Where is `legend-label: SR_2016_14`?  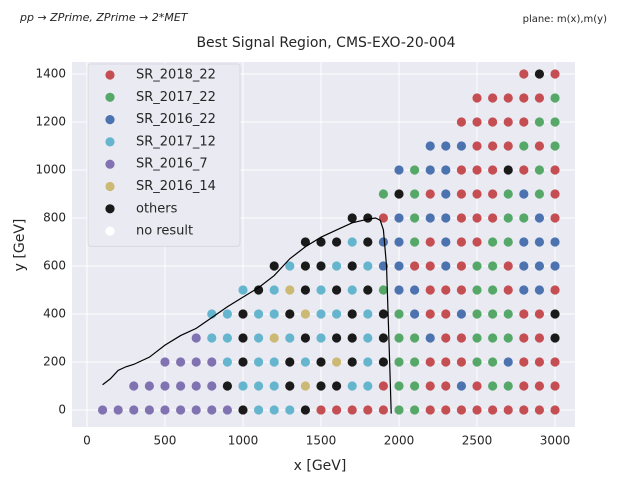 legend-label: SR_2016_14 is located at coordinates (176, 186).